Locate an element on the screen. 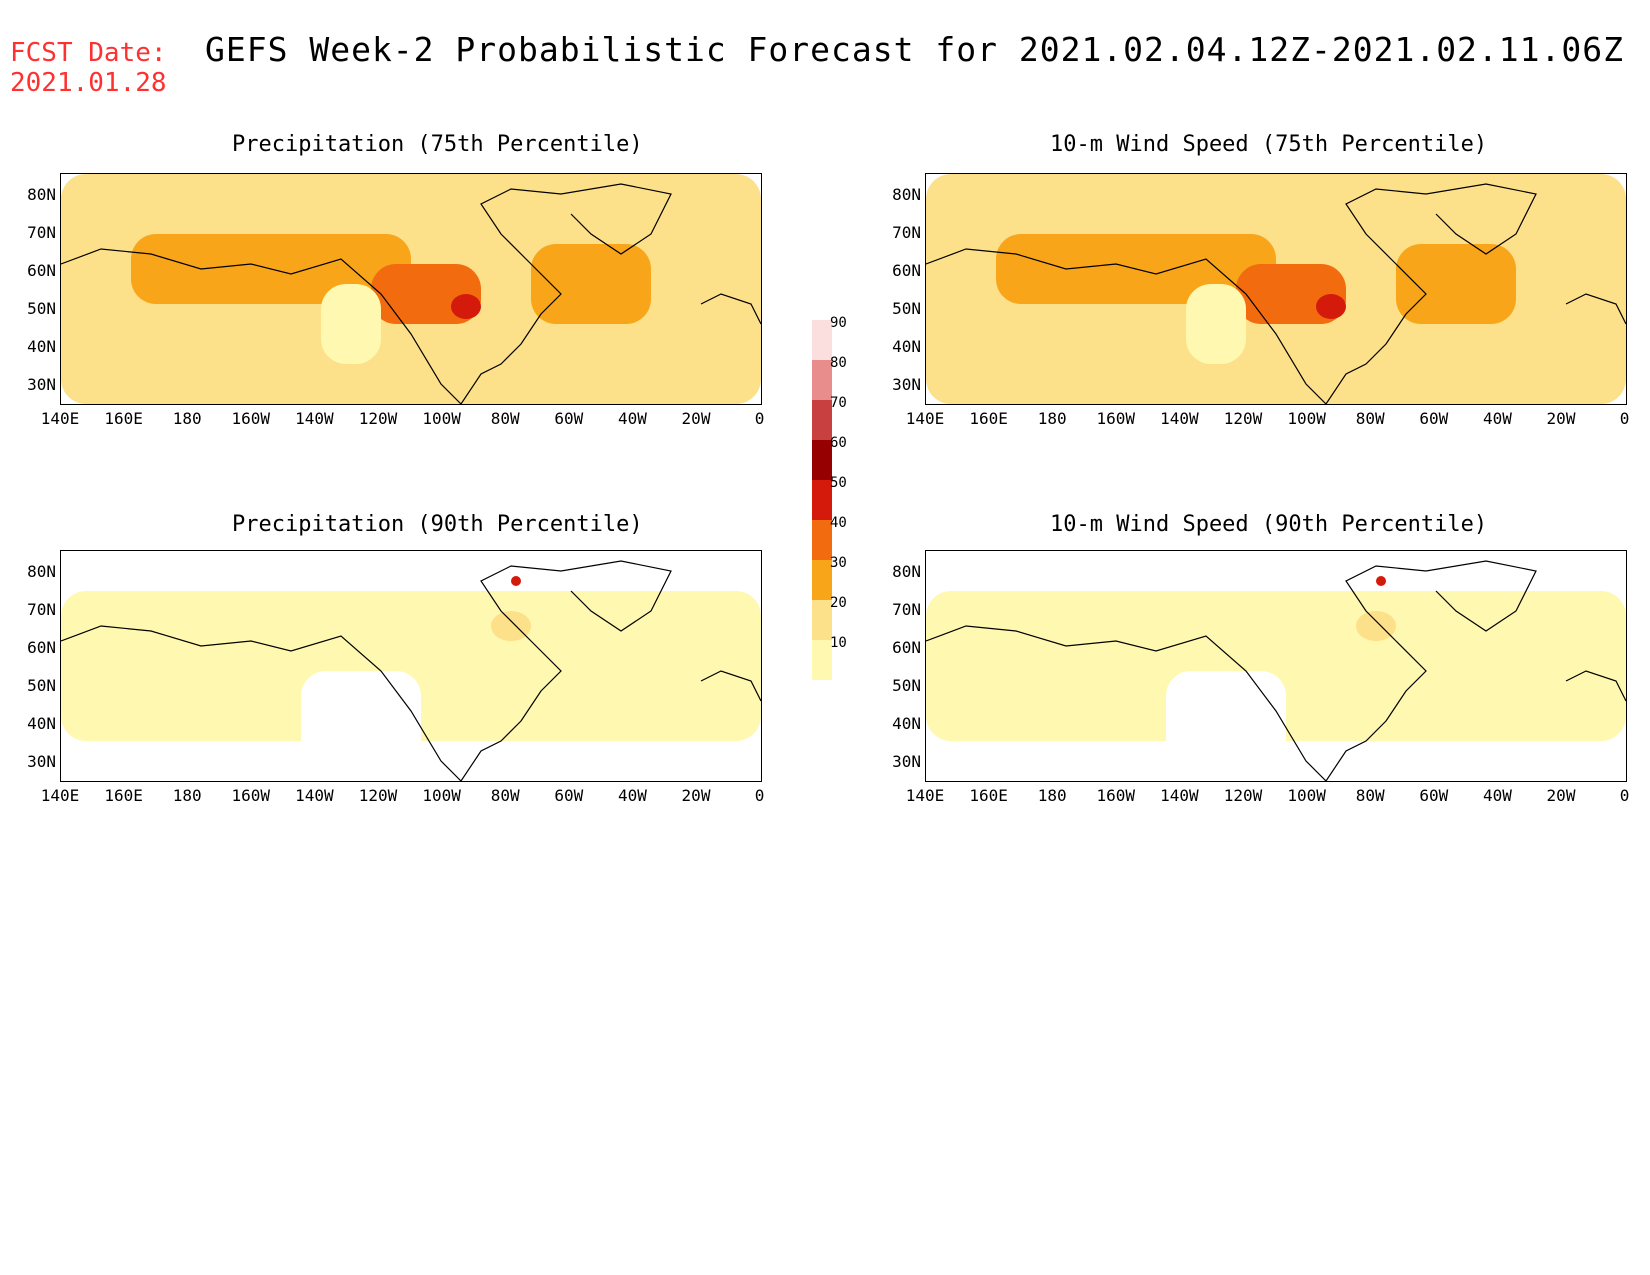 The image size is (1650, 1275). colorbar is located at coordinates (822, 500).